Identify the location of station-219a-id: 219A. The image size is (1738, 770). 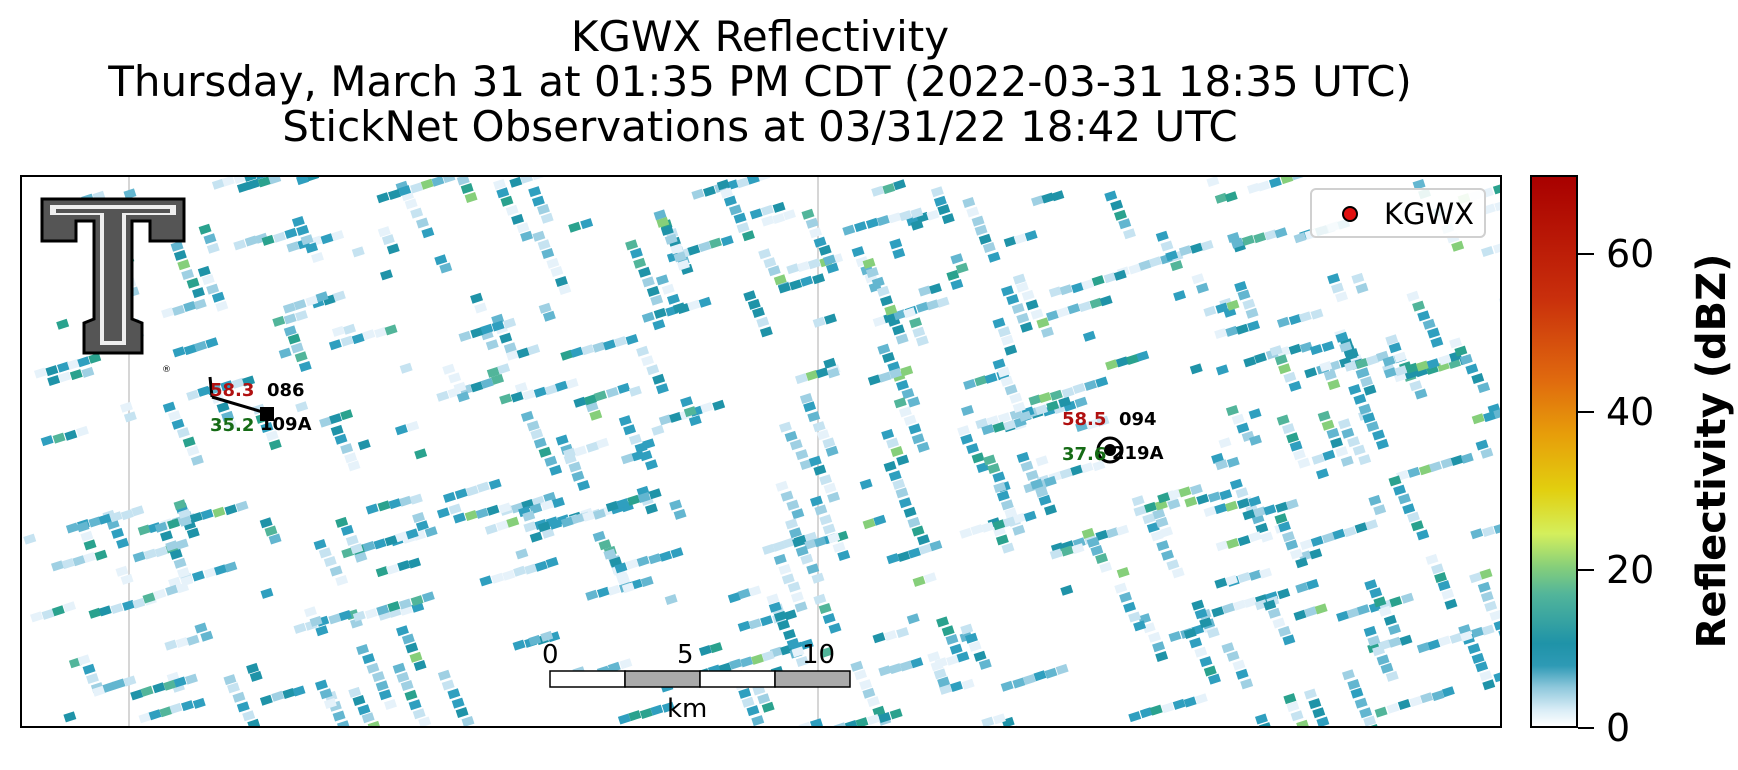
(1138, 453).